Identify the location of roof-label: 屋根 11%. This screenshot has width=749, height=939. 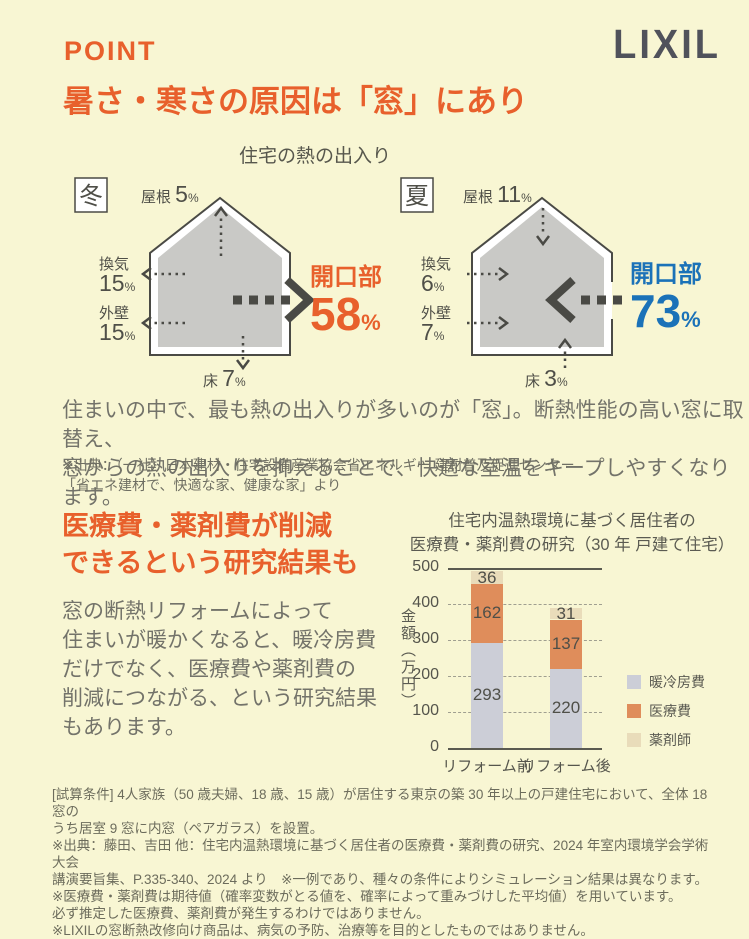
(497, 194).